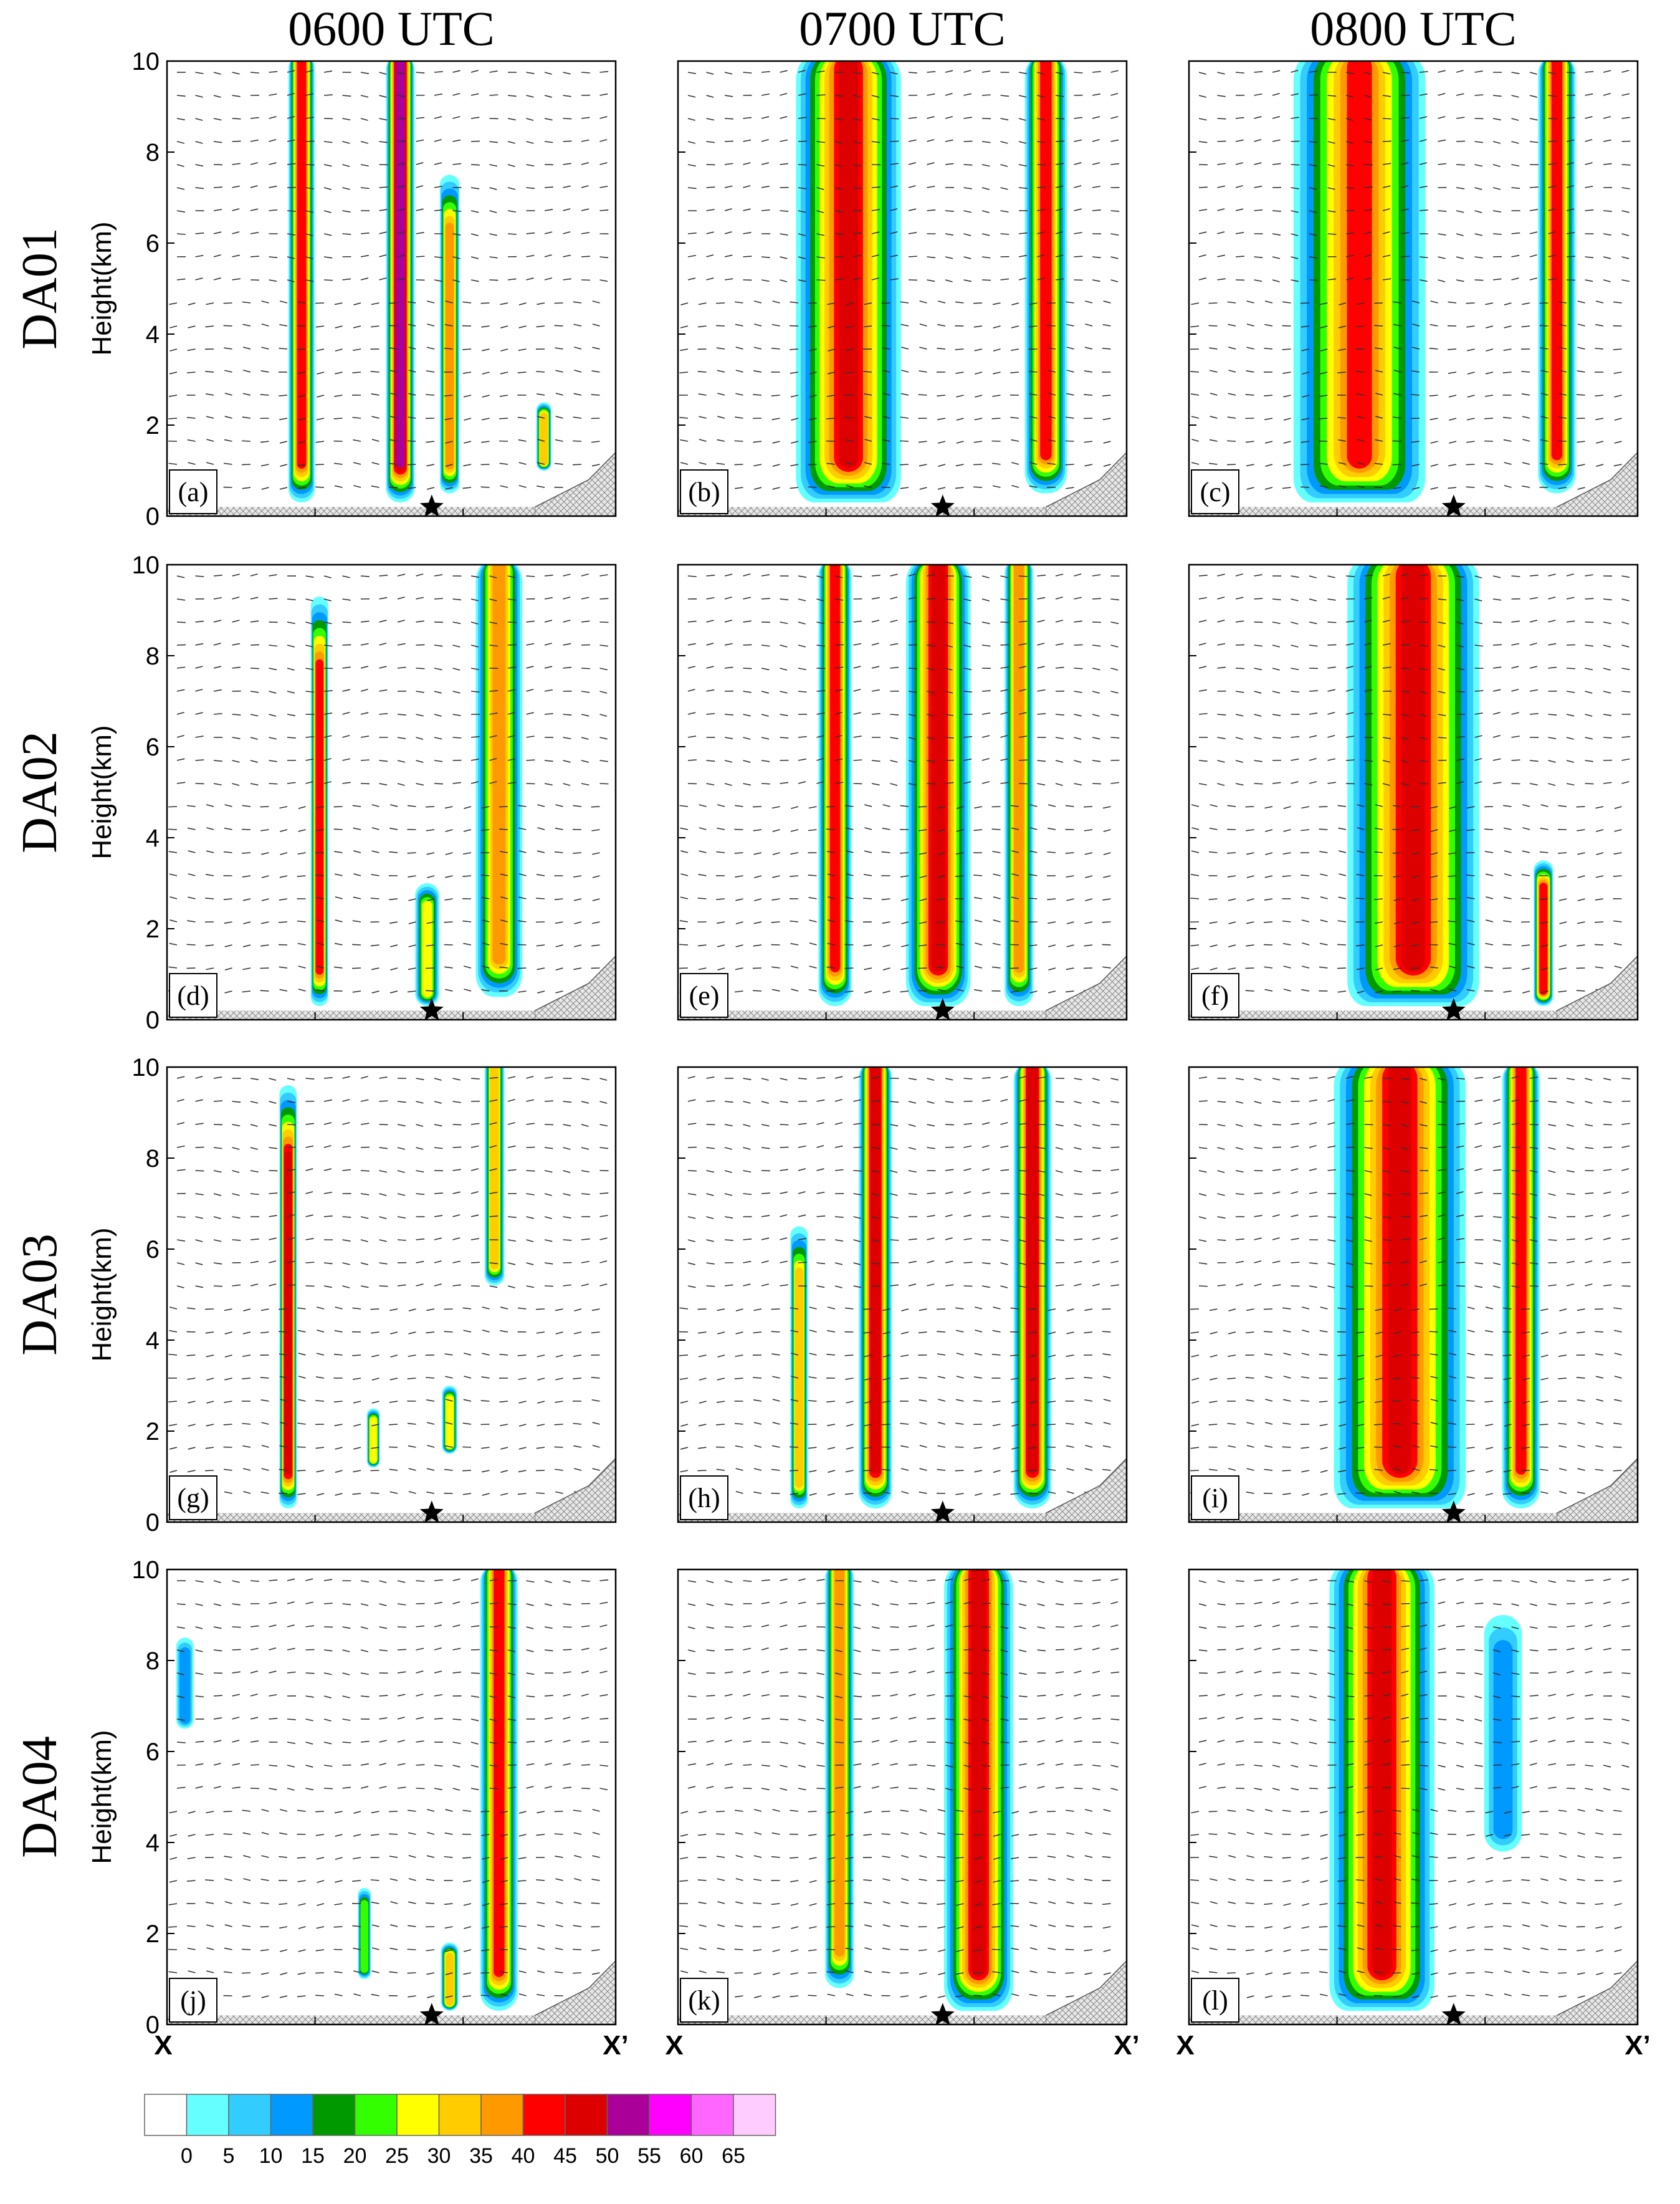 This screenshot has height=2204, width=1680. What do you see at coordinates (1019, 769) in the screenshot?
I see `reflectivity-contour` at bounding box center [1019, 769].